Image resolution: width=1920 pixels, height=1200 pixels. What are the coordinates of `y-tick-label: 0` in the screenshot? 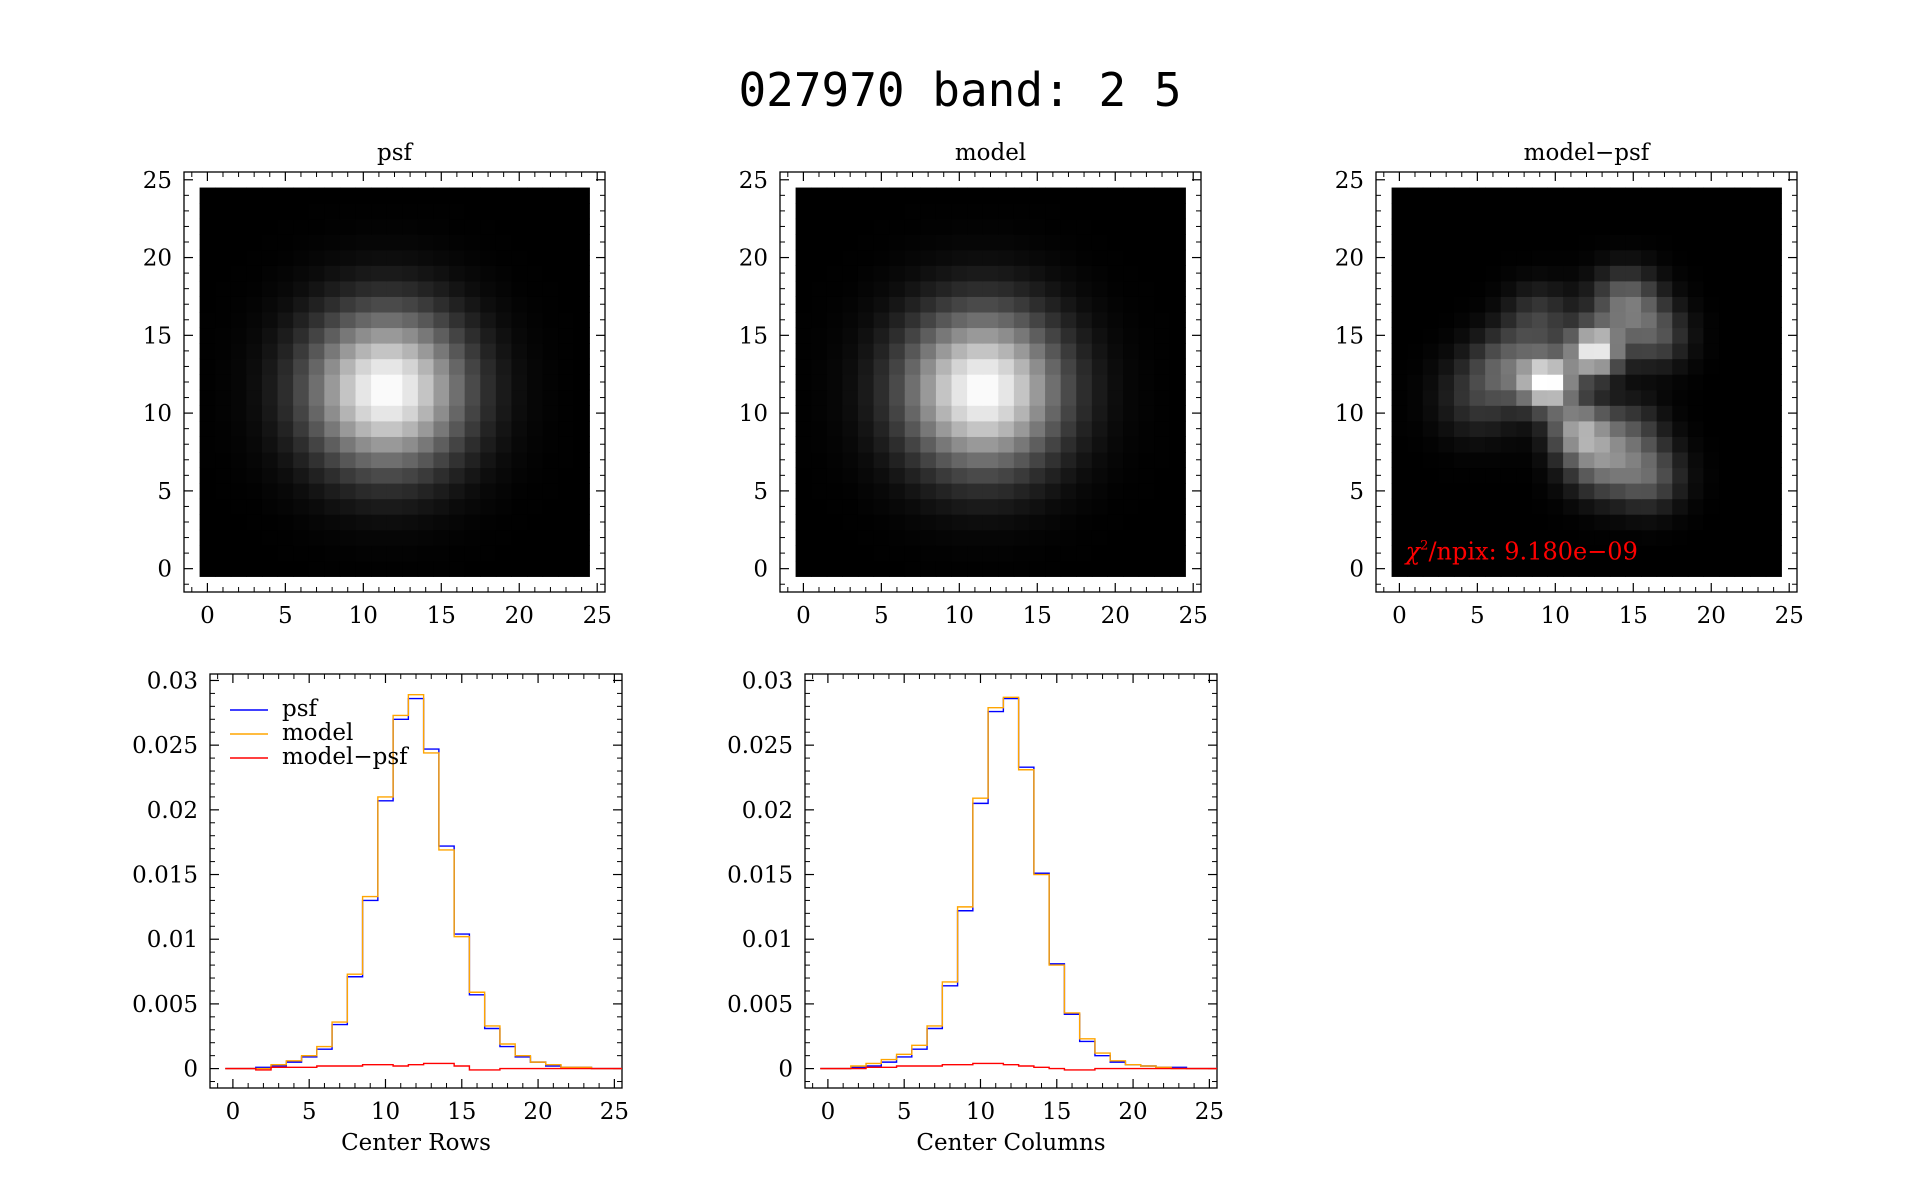 It's located at (760, 570).